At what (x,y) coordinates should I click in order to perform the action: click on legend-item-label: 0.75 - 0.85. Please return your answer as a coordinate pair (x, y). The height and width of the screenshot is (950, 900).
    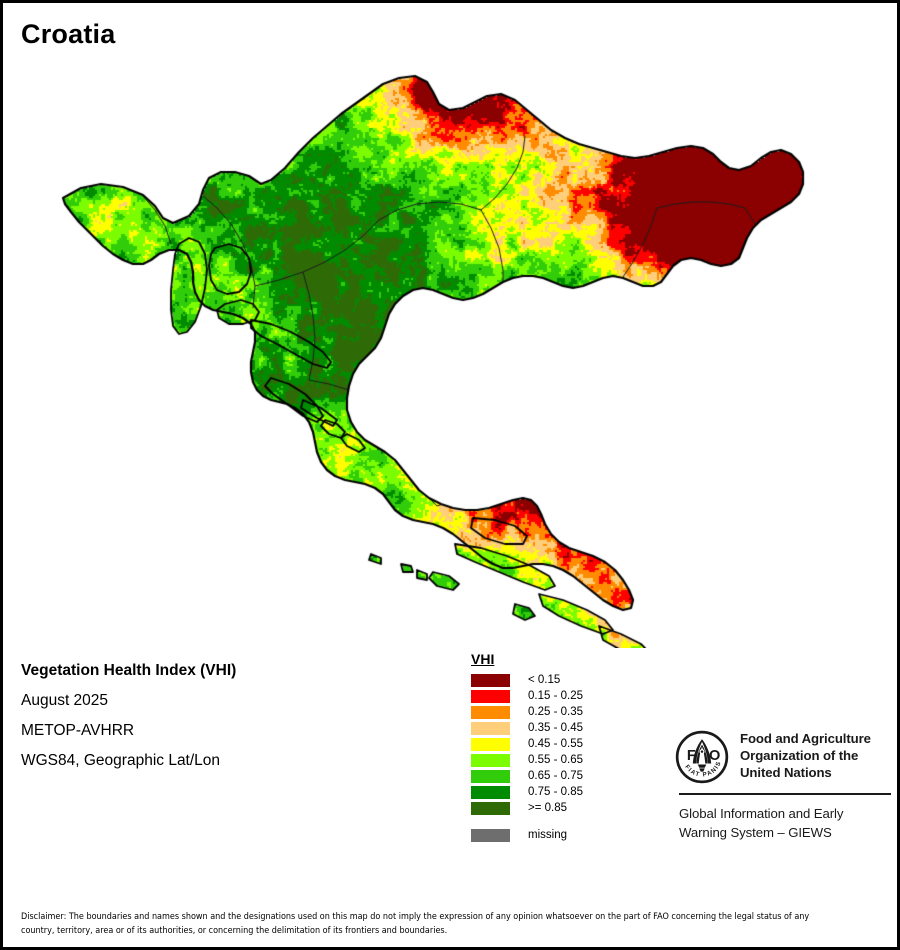
    Looking at the image, I should click on (555, 791).